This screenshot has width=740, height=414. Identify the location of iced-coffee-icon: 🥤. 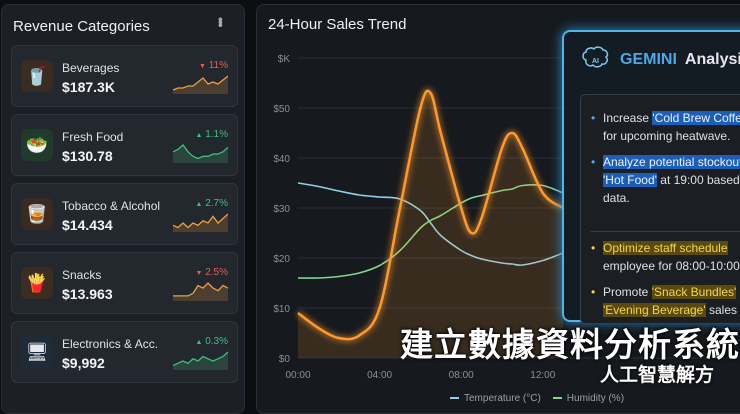
(37, 76).